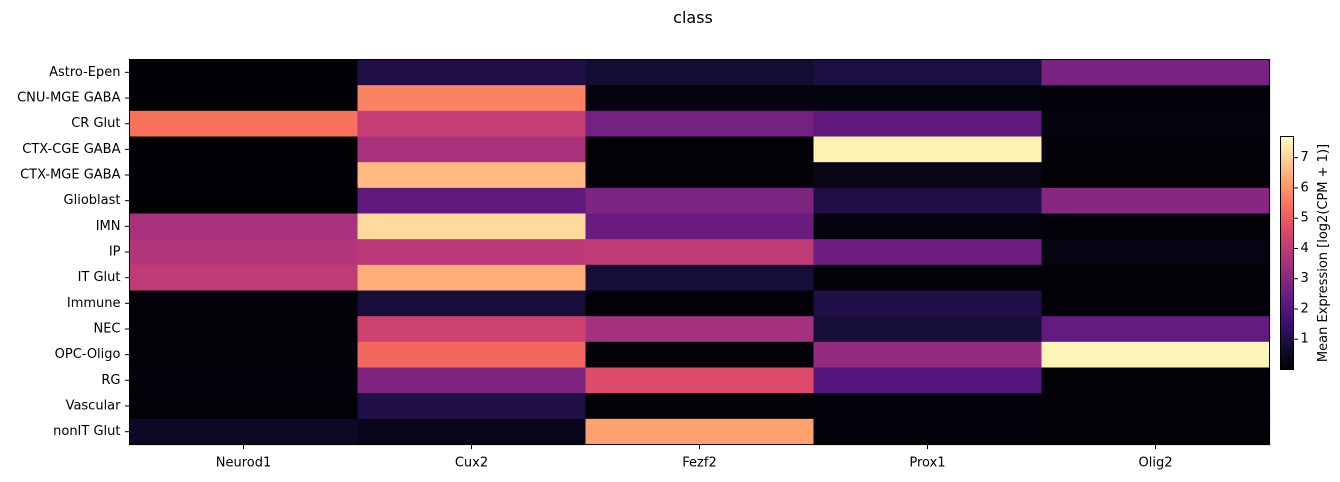 The height and width of the screenshot is (482, 1340). What do you see at coordinates (99, 277) in the screenshot?
I see `y-tick-label: IT Glut` at bounding box center [99, 277].